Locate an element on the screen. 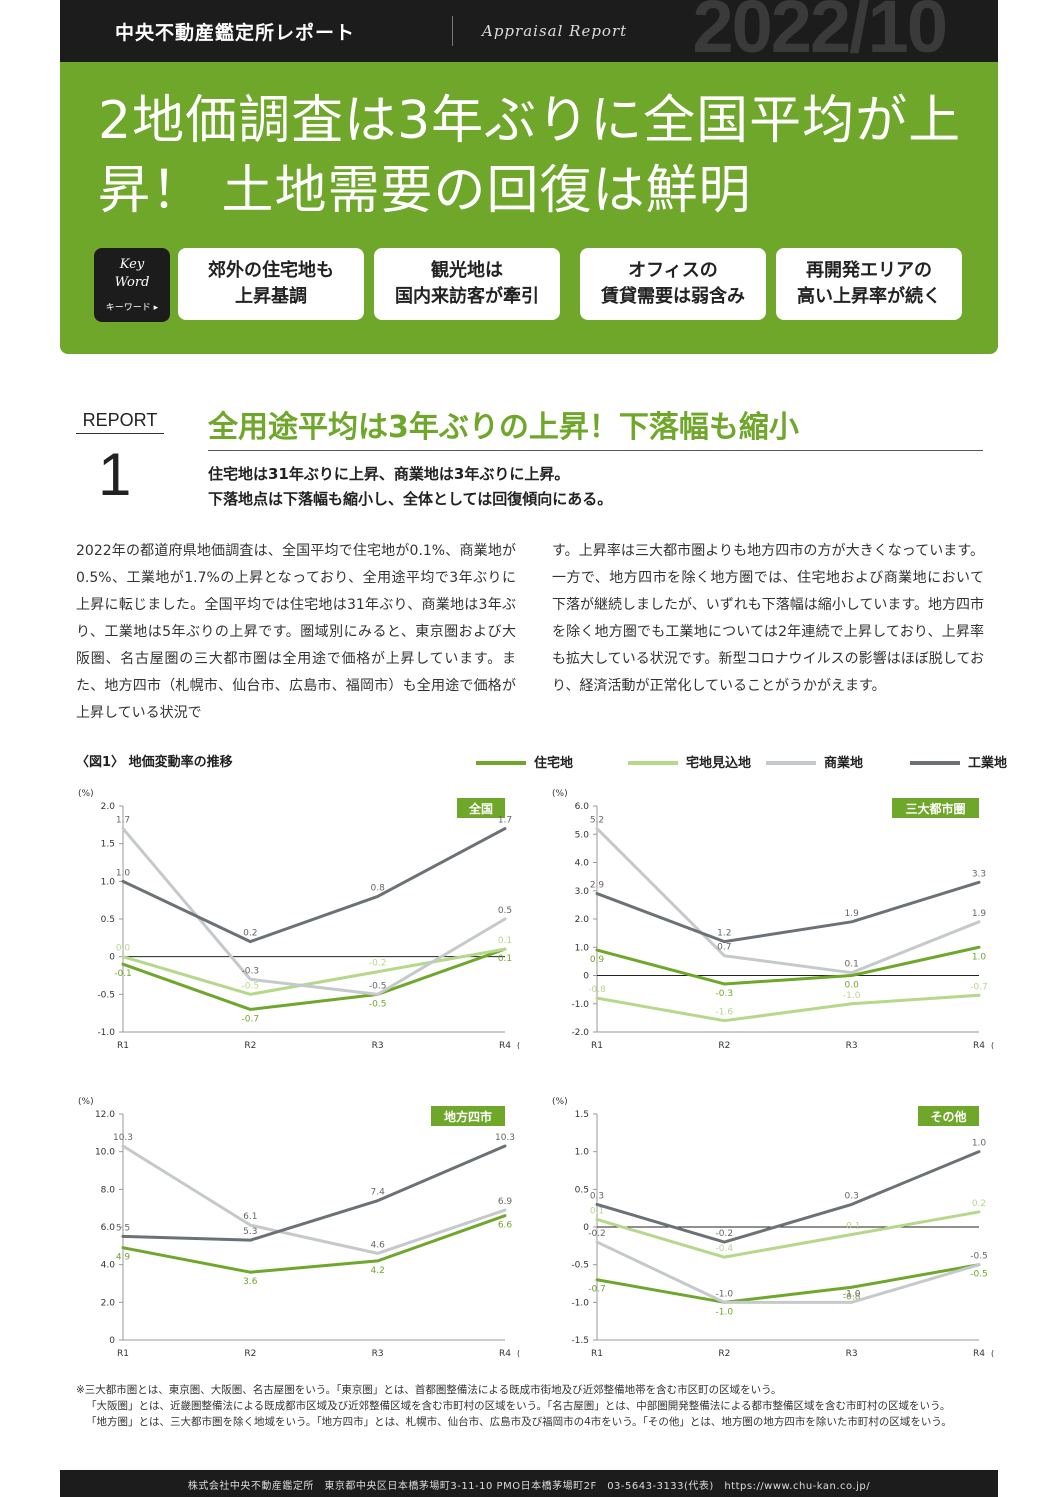 The width and height of the screenshot is (1058, 1497). y-tick-label: 0.5 is located at coordinates (108, 920).